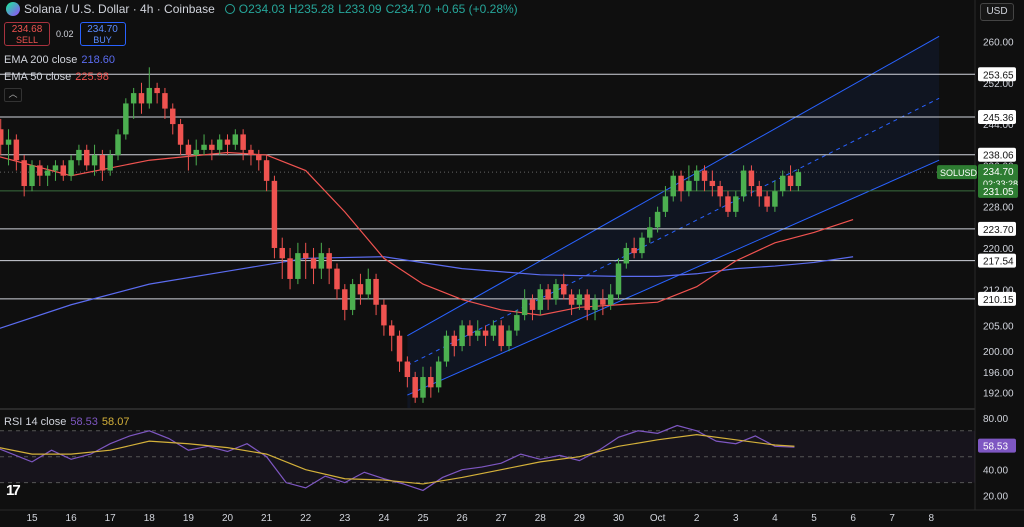  Describe the element at coordinates (13, 9) in the screenshot. I see `solana-logo-icon` at that location.